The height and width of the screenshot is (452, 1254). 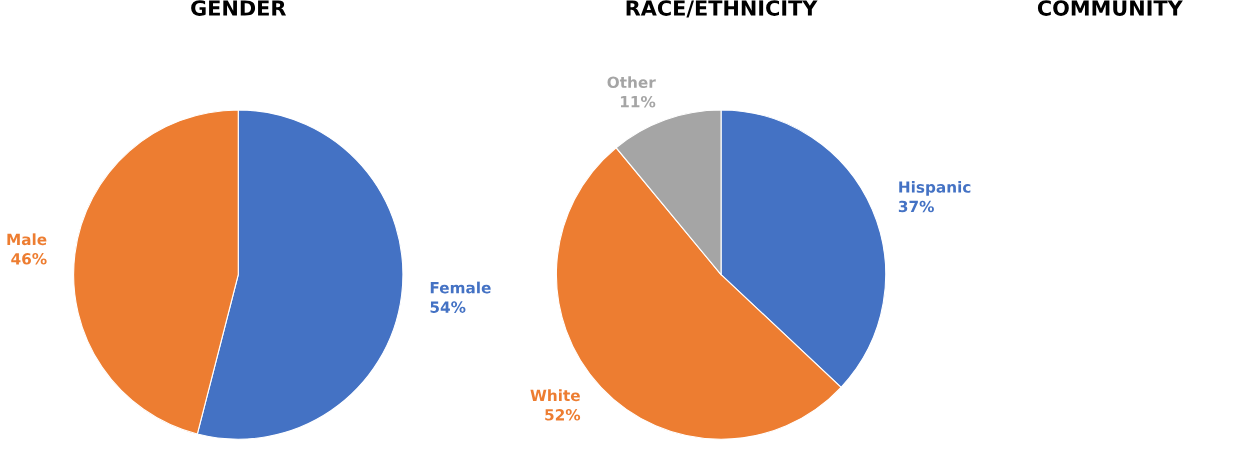 I want to click on slice-label: Male, so click(x=27, y=239).